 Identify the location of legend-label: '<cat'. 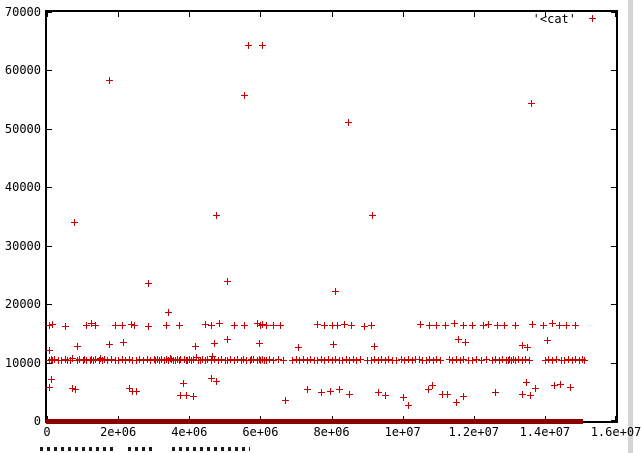
(554, 19).